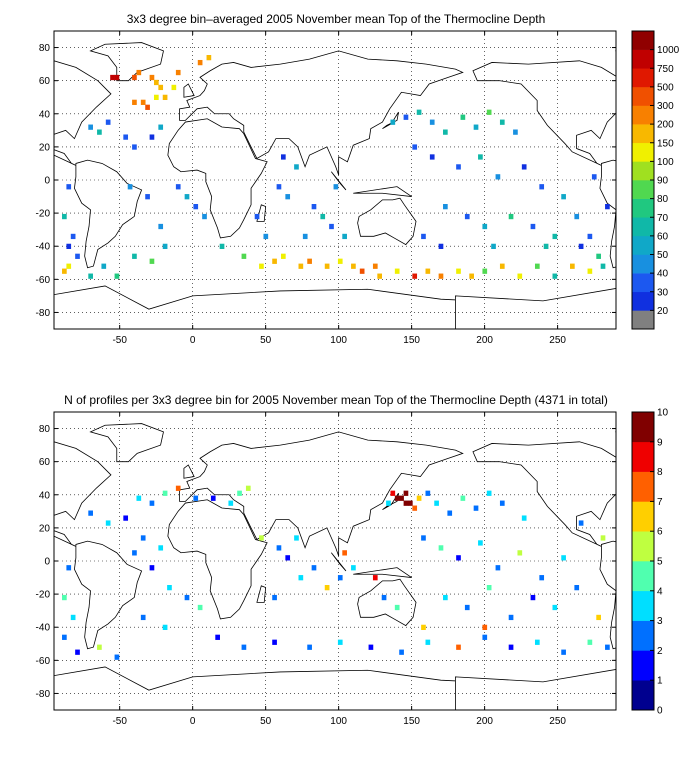 The height and width of the screenshot is (760, 696). Describe the element at coordinates (665, 162) in the screenshot. I see `colorbar-label: 100` at that location.